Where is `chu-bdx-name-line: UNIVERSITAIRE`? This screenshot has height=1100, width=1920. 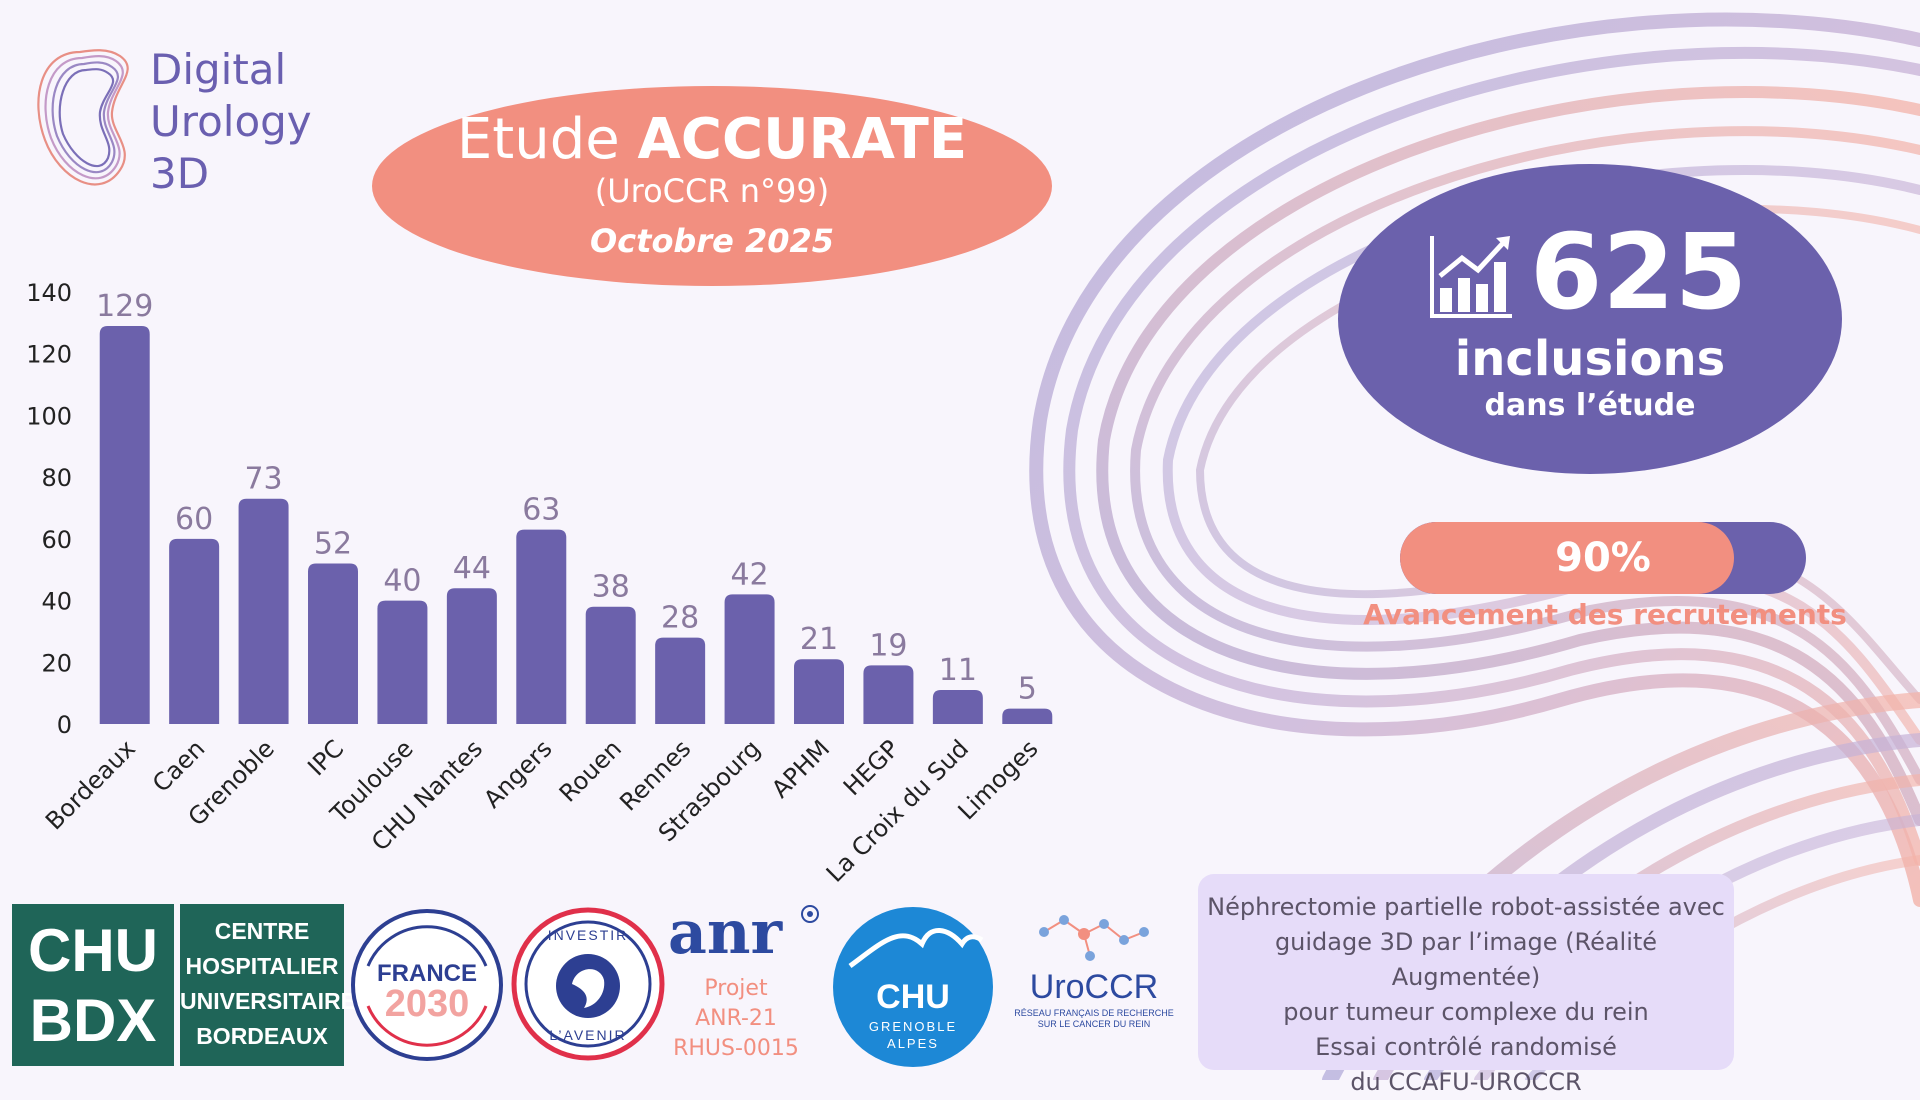
chu-bdx-name-line: UNIVERSITAIRE is located at coordinates (268, 1001).